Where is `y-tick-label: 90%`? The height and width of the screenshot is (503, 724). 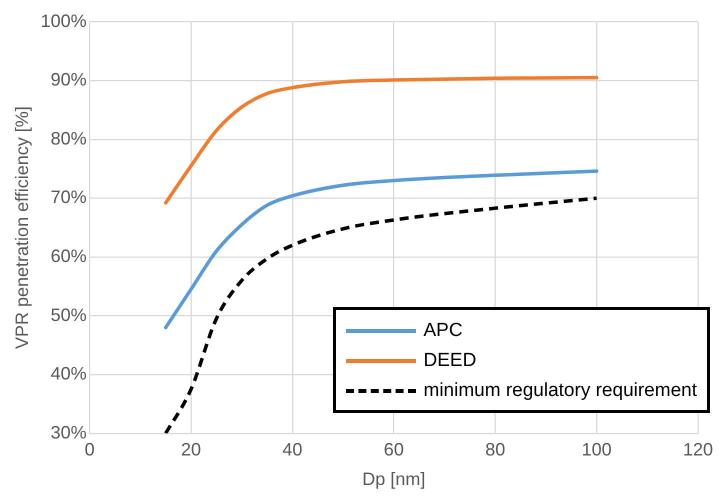
y-tick-label: 90% is located at coordinates (68, 80).